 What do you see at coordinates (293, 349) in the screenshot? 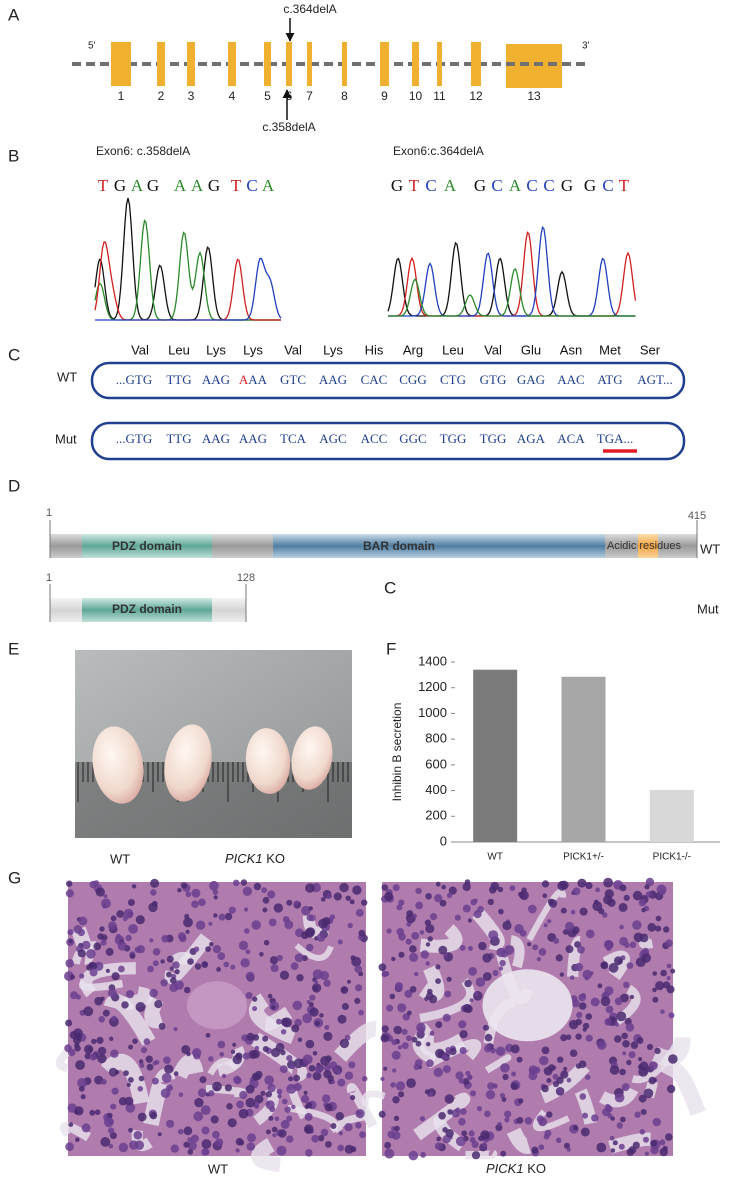
I see `amino-acid: Val` at bounding box center [293, 349].